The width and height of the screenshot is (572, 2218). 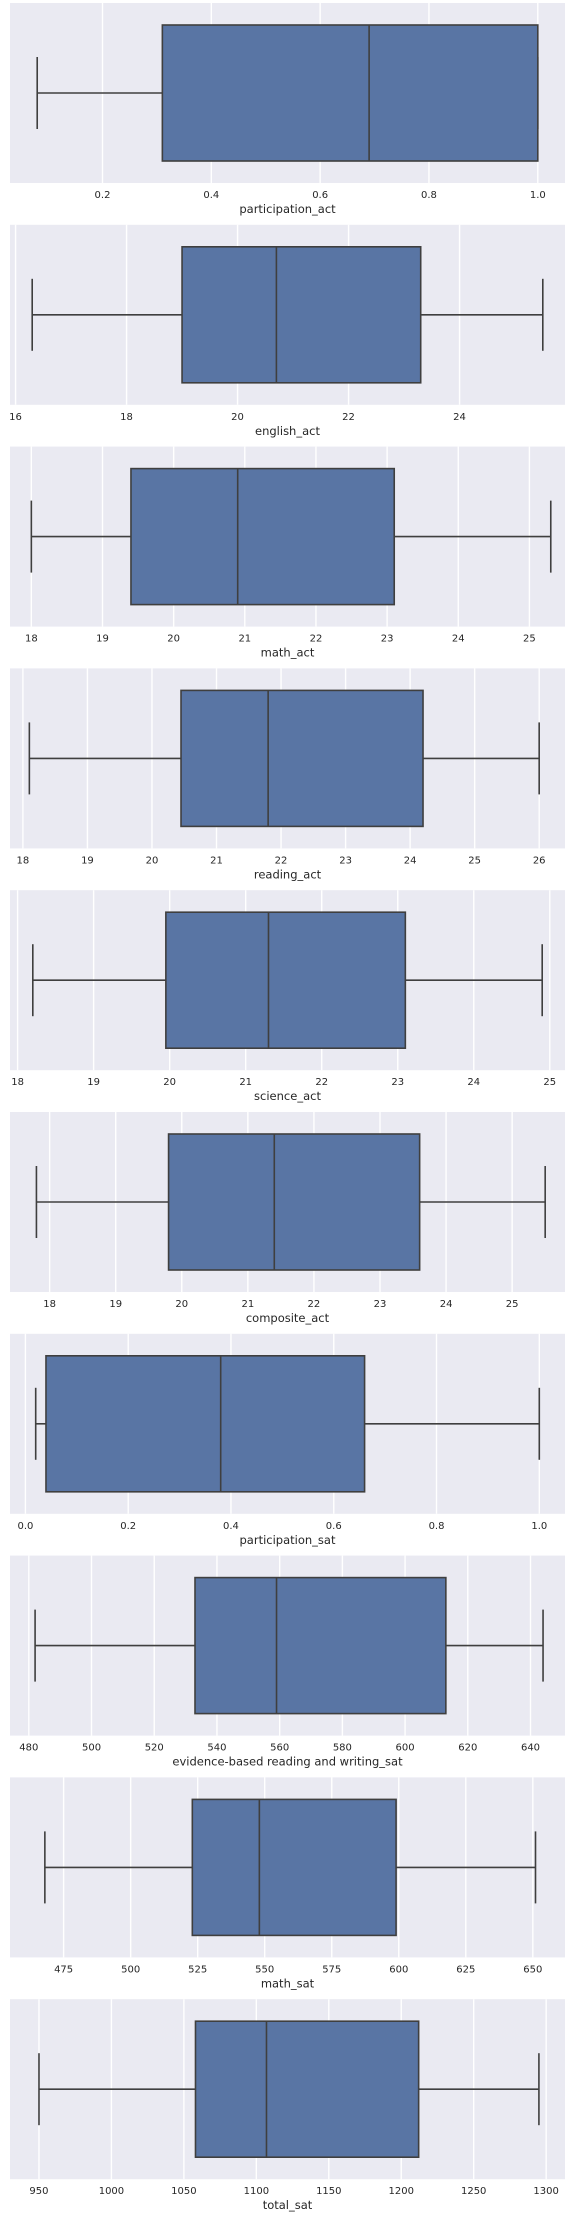 What do you see at coordinates (288, 874) in the screenshot?
I see `x-axis-label: reading_act` at bounding box center [288, 874].